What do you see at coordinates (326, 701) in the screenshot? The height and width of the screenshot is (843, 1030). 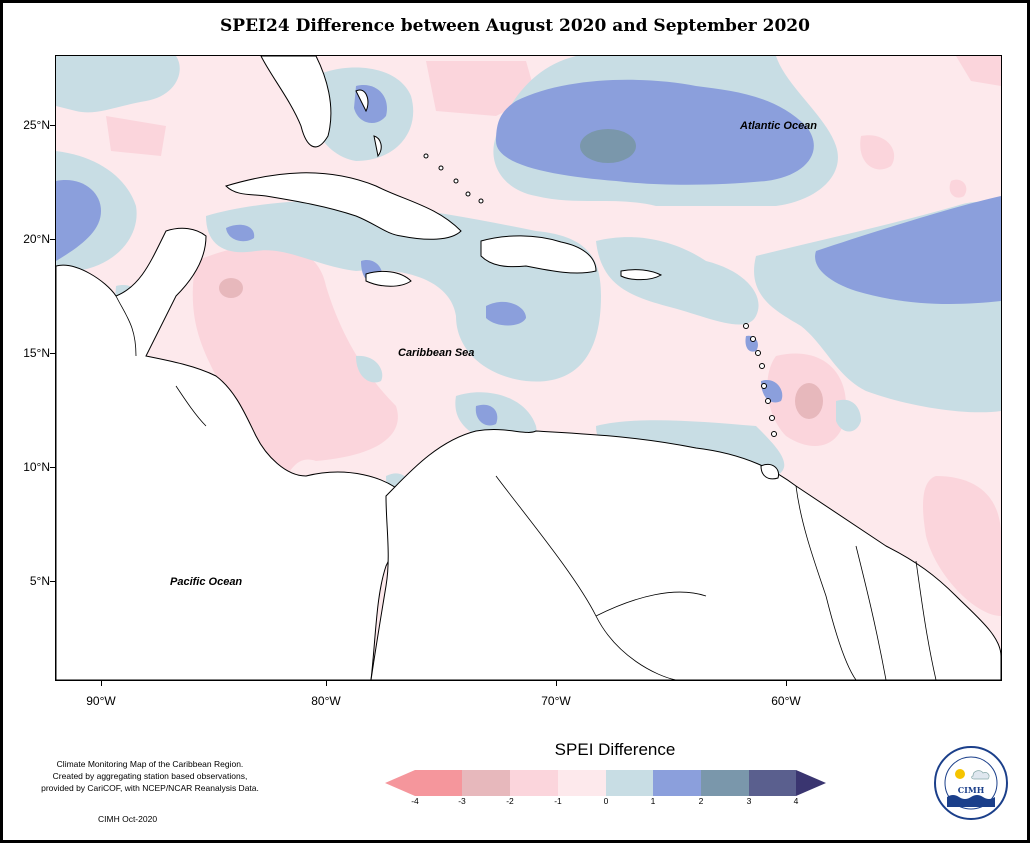 I see `lon-label: 80°W` at bounding box center [326, 701].